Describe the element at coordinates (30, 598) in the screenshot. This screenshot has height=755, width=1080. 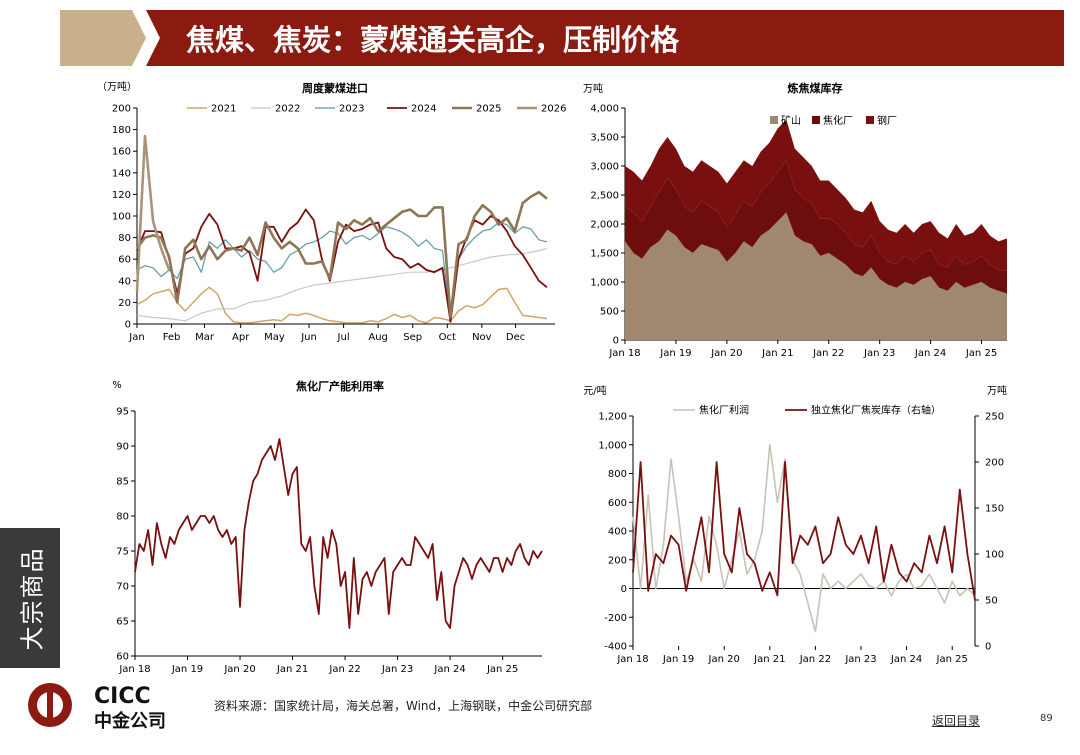
I see `side-category-tab: 大宗商品` at that location.